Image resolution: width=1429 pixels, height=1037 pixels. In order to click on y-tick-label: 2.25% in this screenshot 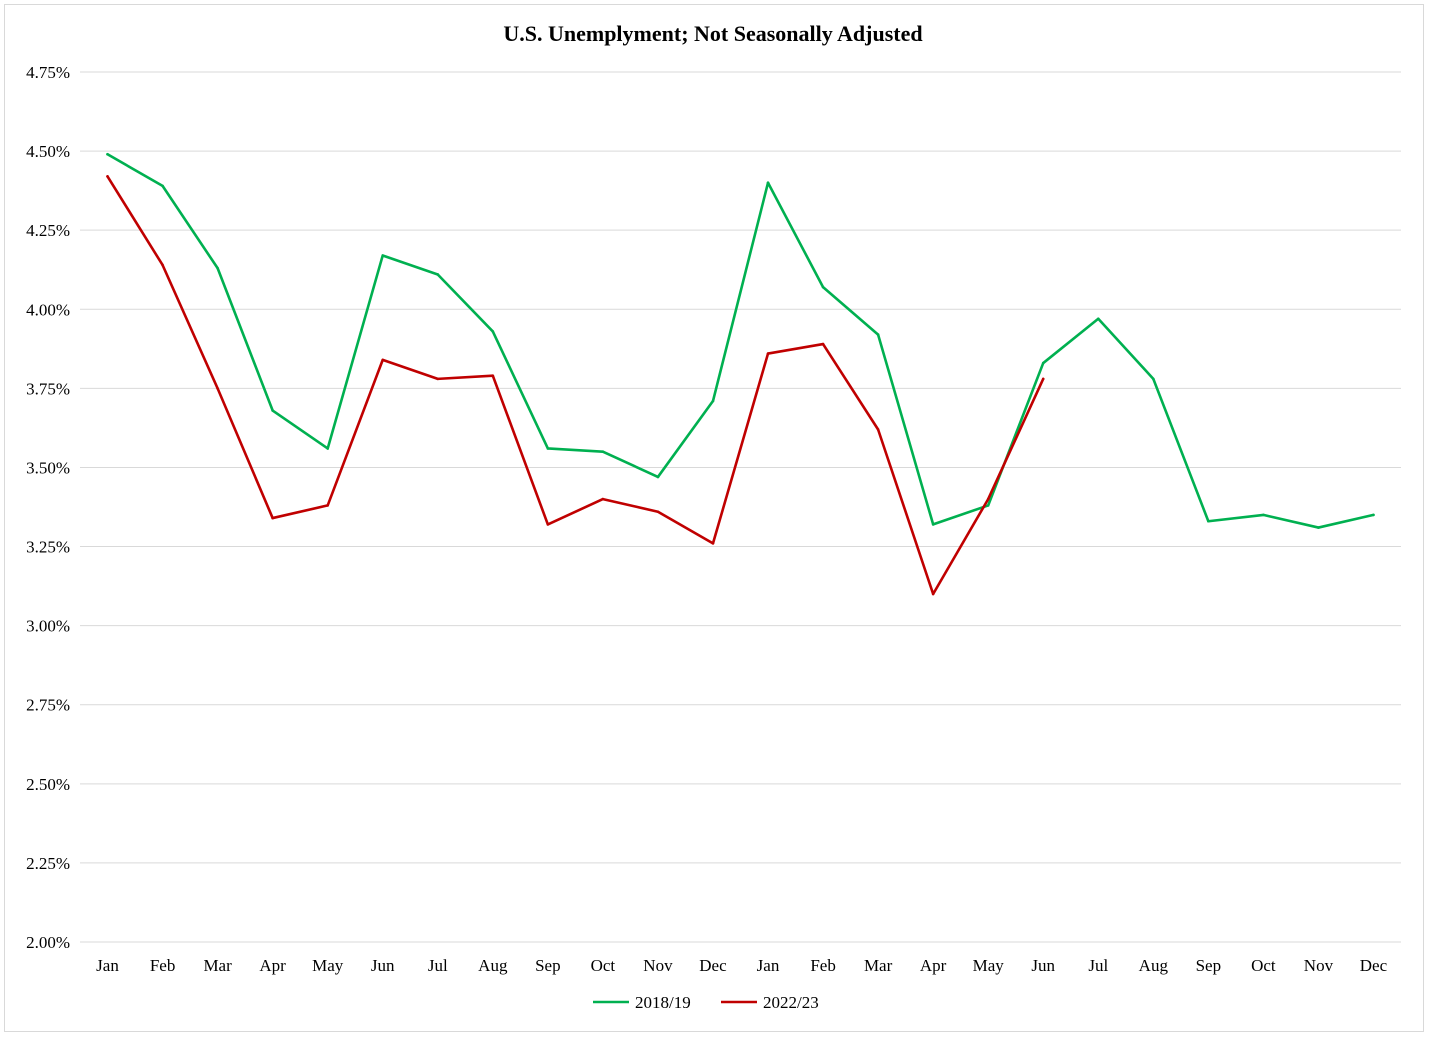, I will do `click(48, 863)`.